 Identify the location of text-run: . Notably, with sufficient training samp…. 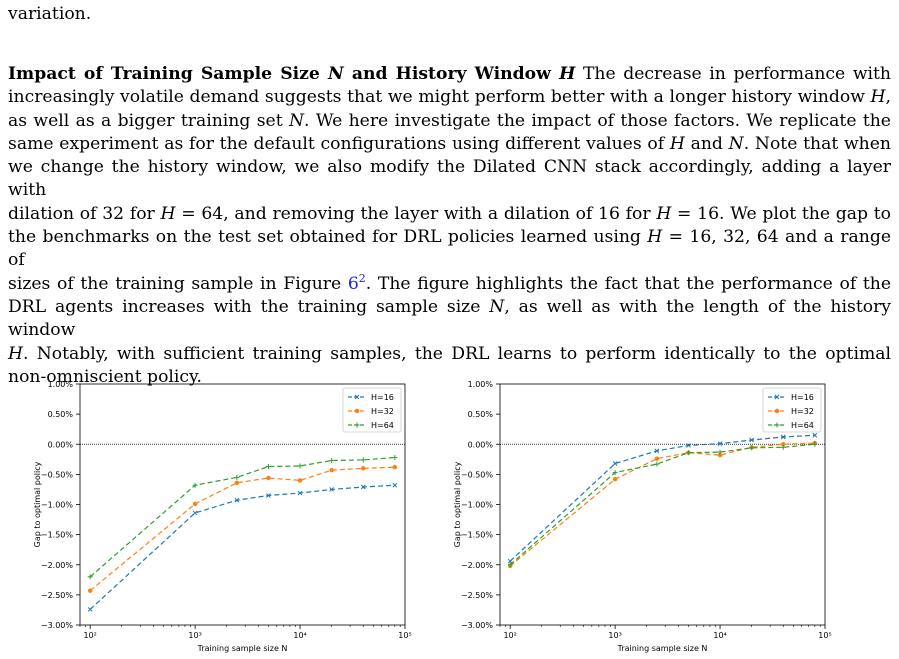
(457, 353).